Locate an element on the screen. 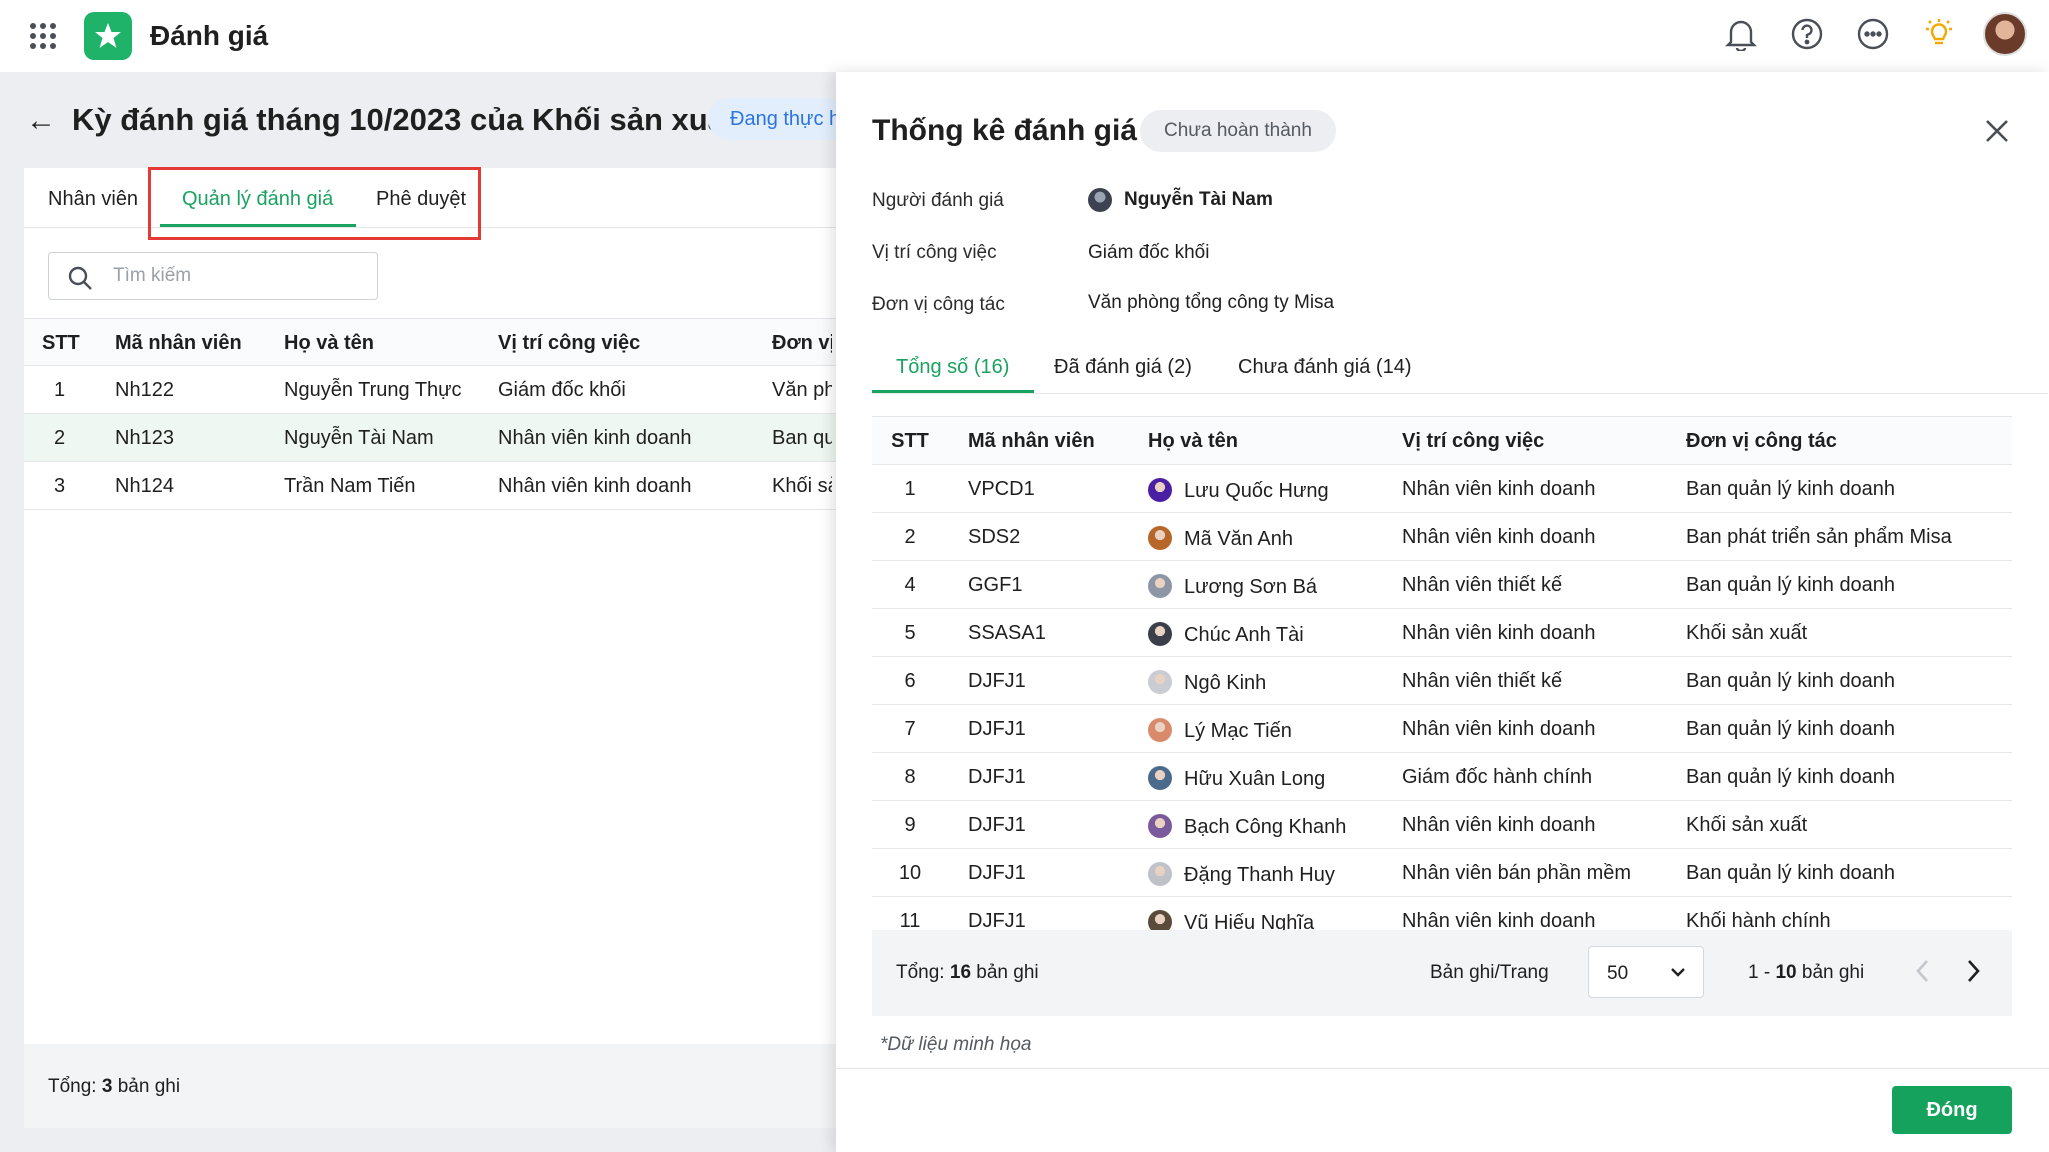 This screenshot has height=1152, width=2049. chevron-down-icon is located at coordinates (1678, 972).